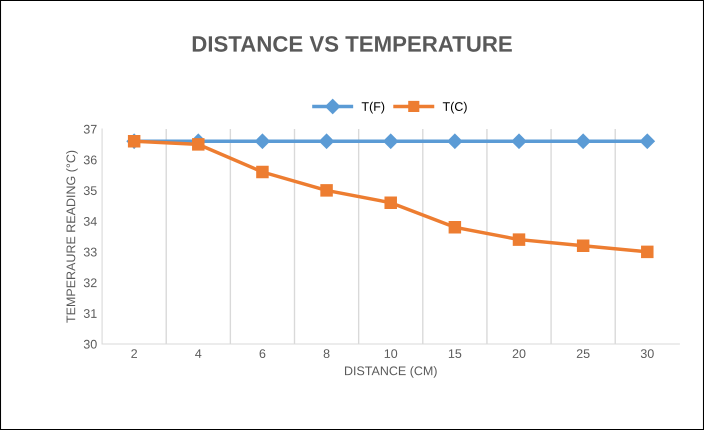 The height and width of the screenshot is (430, 704). Describe the element at coordinates (90, 283) in the screenshot. I see `y-tick-label: 32` at that location.